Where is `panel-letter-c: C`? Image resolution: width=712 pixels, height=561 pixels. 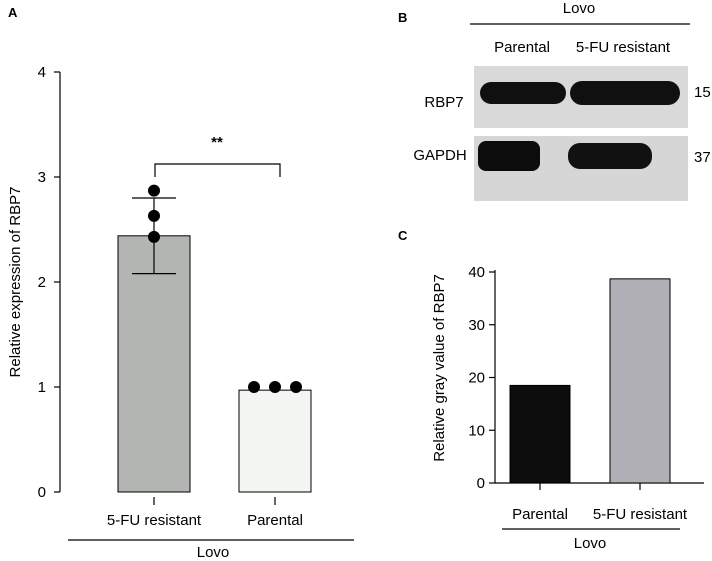 panel-letter-c: C is located at coordinates (403, 235).